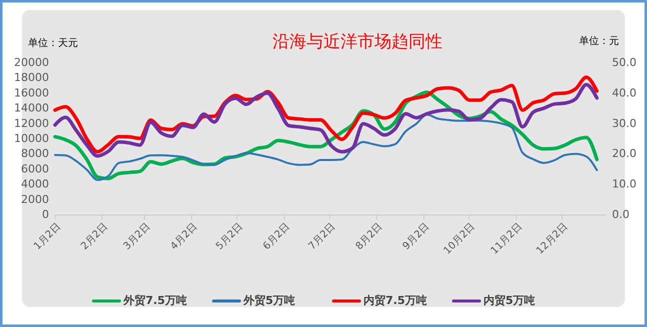 This screenshot has width=647, height=327. What do you see at coordinates (35, 169) in the screenshot?
I see `y-tick-label: 6000` at bounding box center [35, 169].